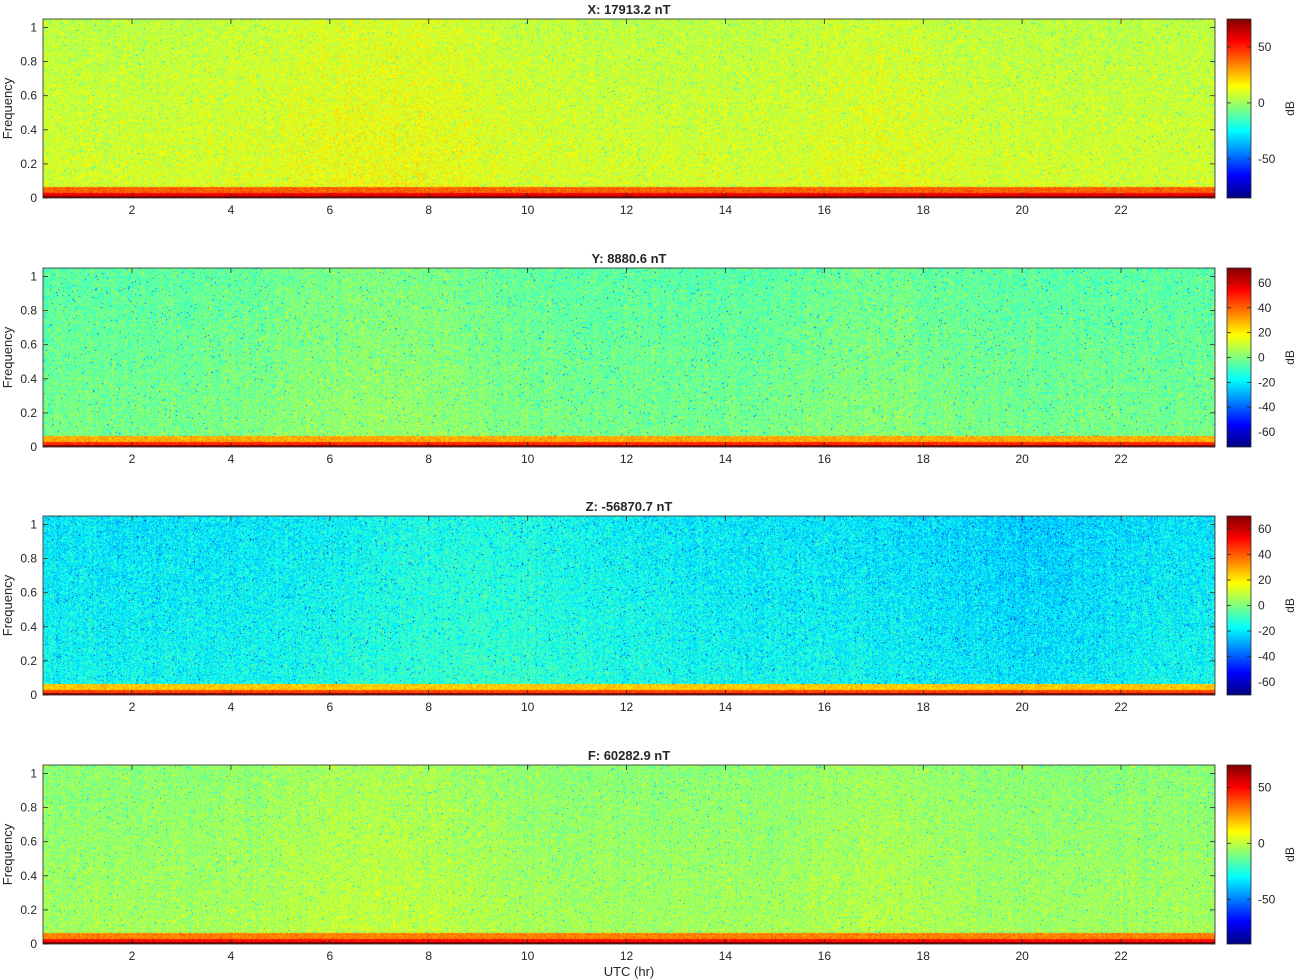 This screenshot has height=980, width=1297. Describe the element at coordinates (629, 506) in the screenshot. I see `panel-title: Z: -56870.7 nT` at that location.